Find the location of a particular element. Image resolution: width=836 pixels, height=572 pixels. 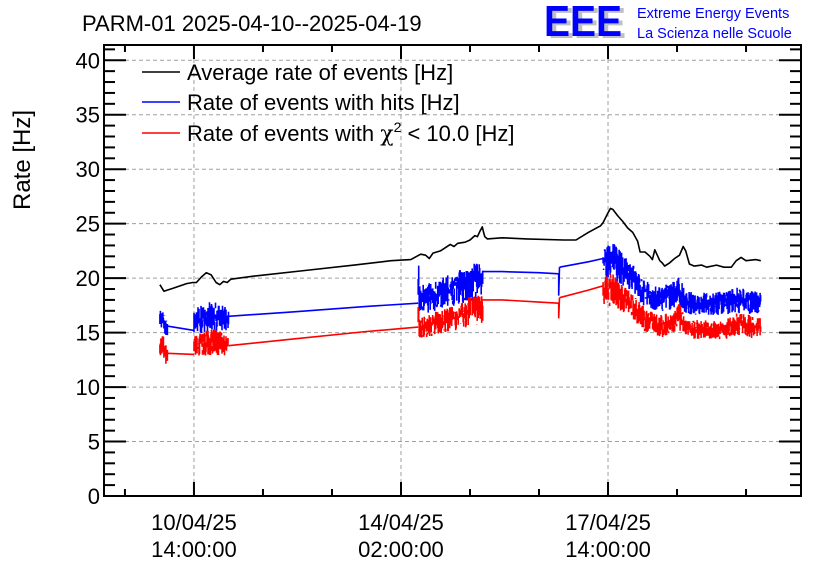

y-tick-label: 15 is located at coordinates (88, 333).